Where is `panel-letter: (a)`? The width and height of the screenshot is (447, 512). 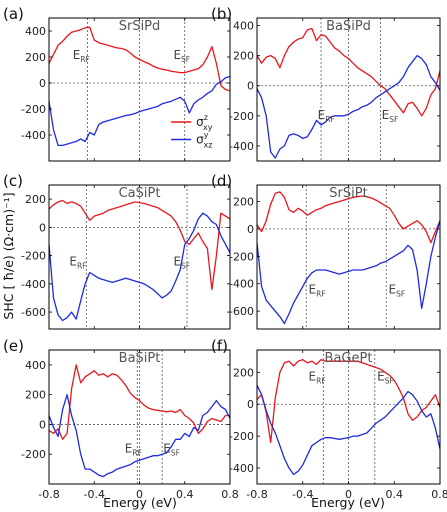
panel-letter: (a) is located at coordinates (13, 14).